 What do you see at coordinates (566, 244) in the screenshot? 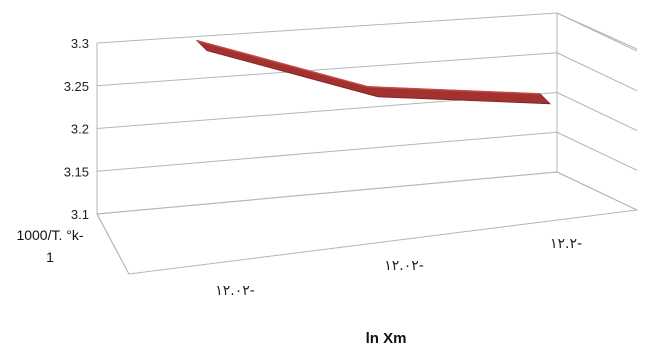
I see `x-category-label: ١٢.٢-` at bounding box center [566, 244].